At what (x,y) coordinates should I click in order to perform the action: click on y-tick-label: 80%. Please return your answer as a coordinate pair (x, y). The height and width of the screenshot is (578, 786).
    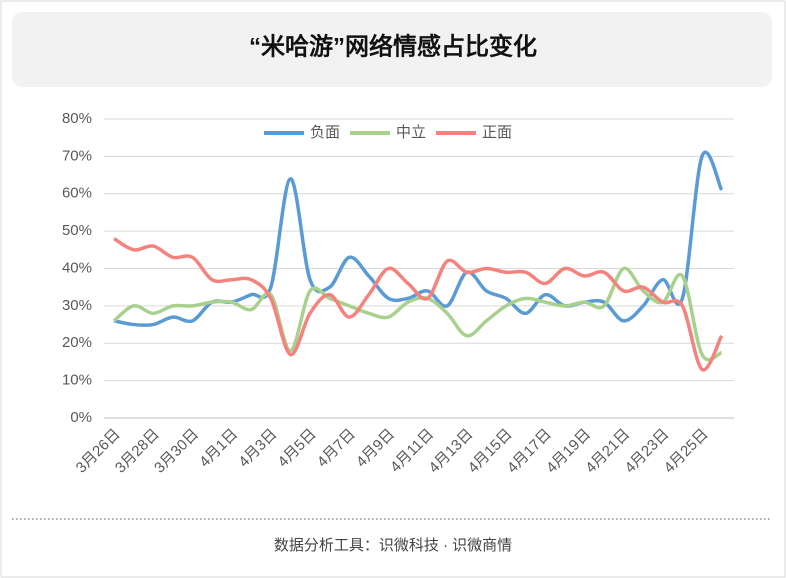
    Looking at the image, I should click on (77, 118).